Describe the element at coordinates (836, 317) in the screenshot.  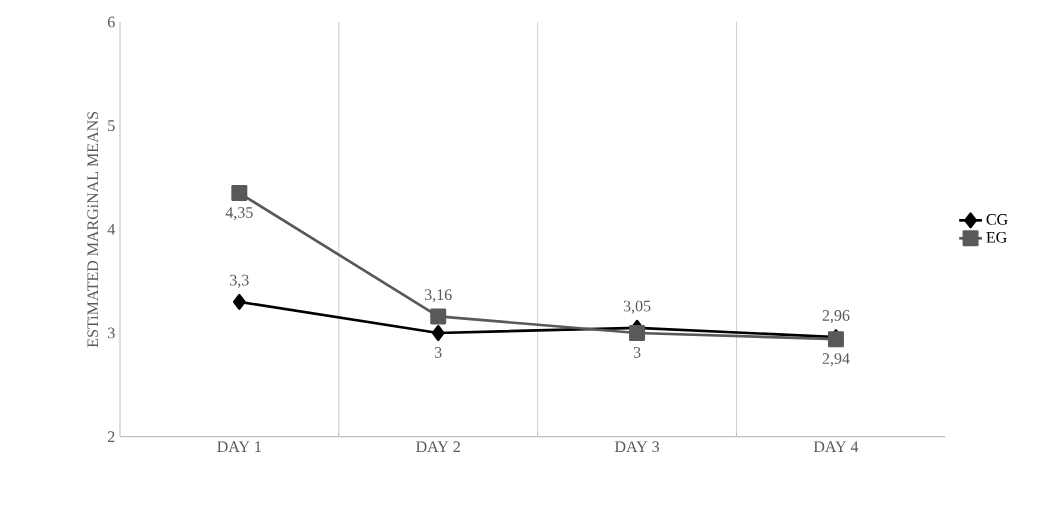
I see `data-label: 2,96` at that location.